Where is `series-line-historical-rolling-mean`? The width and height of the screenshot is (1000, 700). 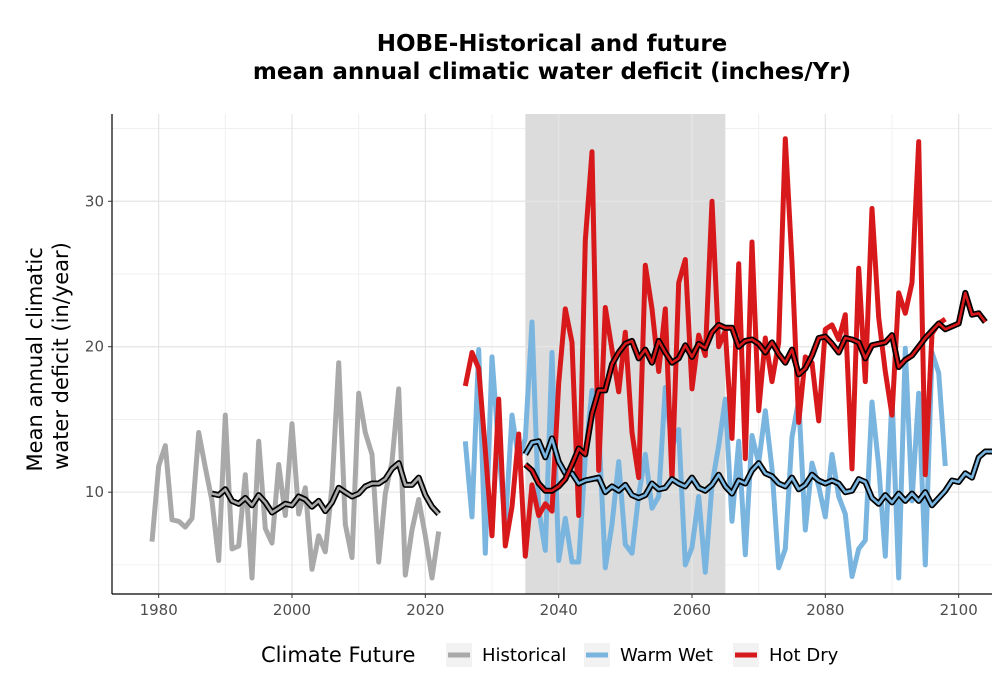
series-line-historical-rolling-mean is located at coordinates (326, 488).